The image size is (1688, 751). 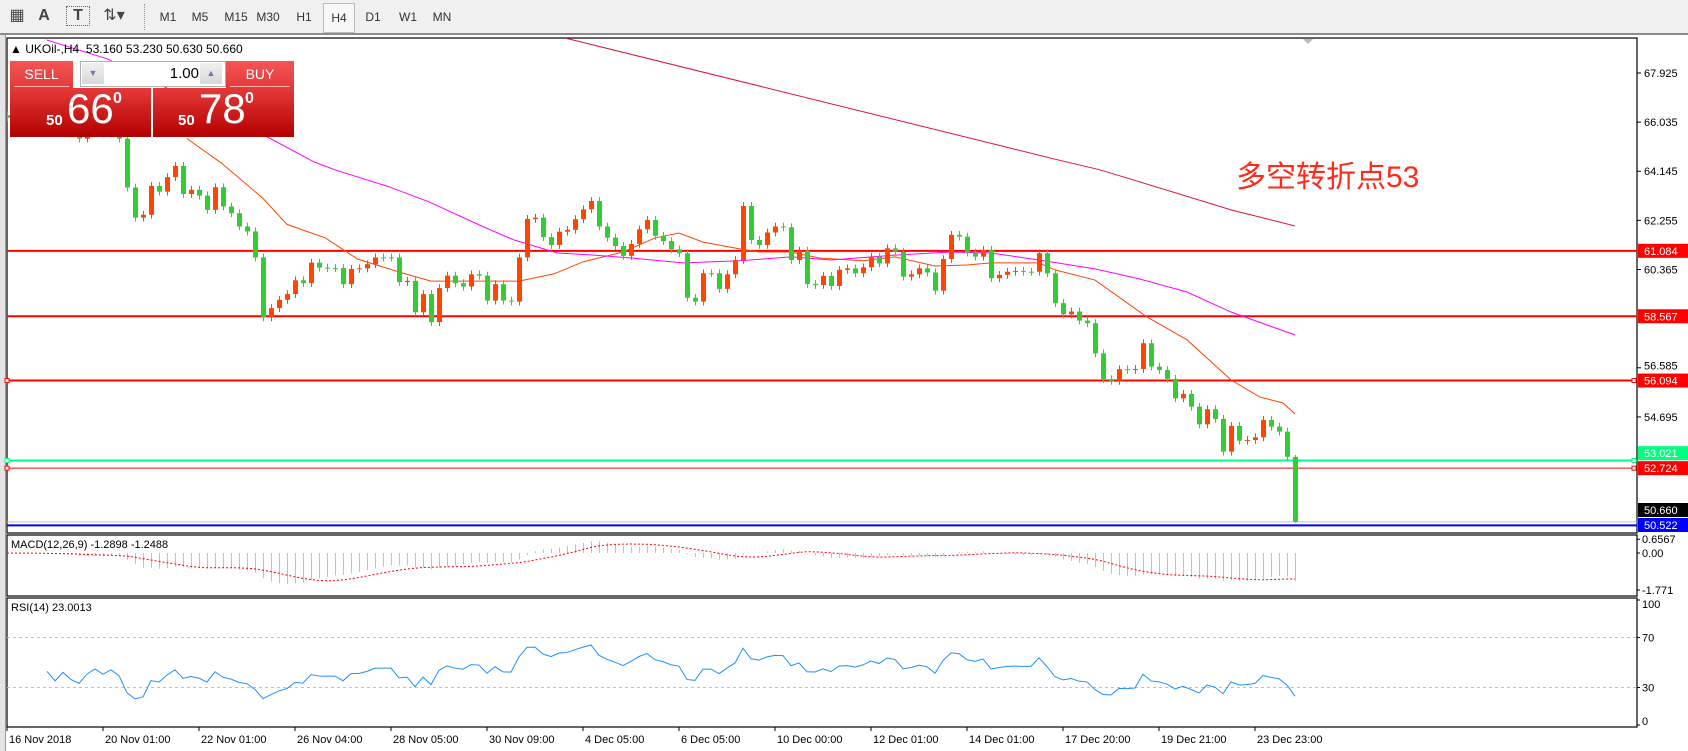 What do you see at coordinates (44, 15) in the screenshot?
I see `text-label-icon: A` at bounding box center [44, 15].